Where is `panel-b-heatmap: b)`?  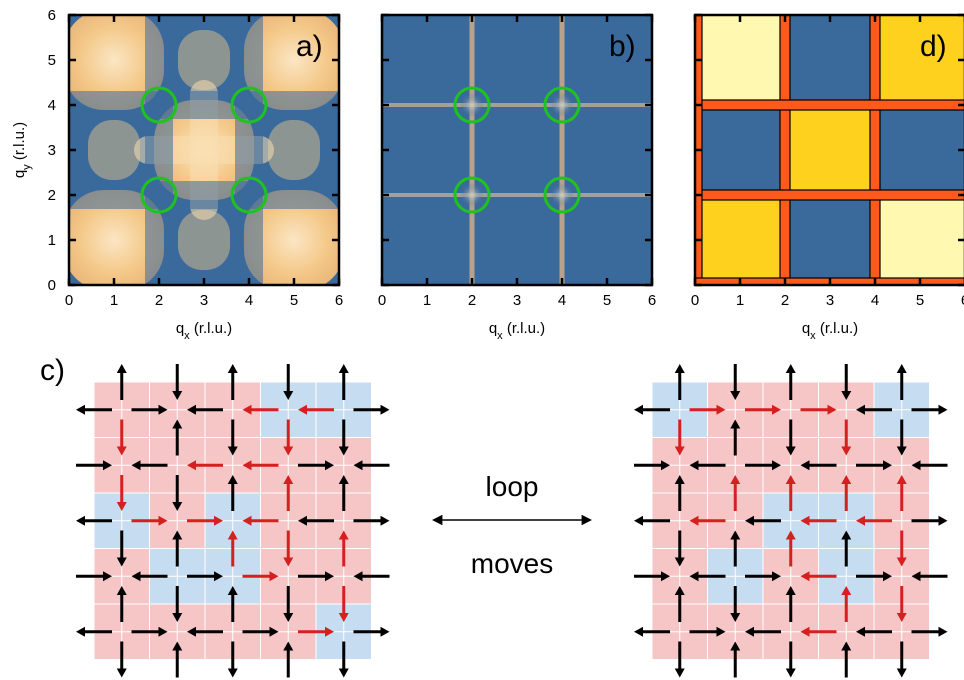
panel-b-heatmap: b) is located at coordinates (517, 150).